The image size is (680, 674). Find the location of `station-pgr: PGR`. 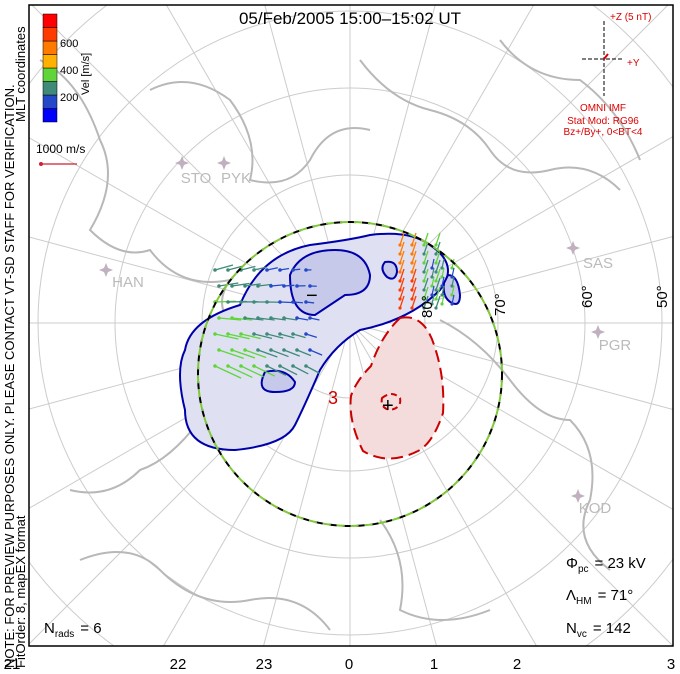

station-pgr: PGR is located at coordinates (611, 339).